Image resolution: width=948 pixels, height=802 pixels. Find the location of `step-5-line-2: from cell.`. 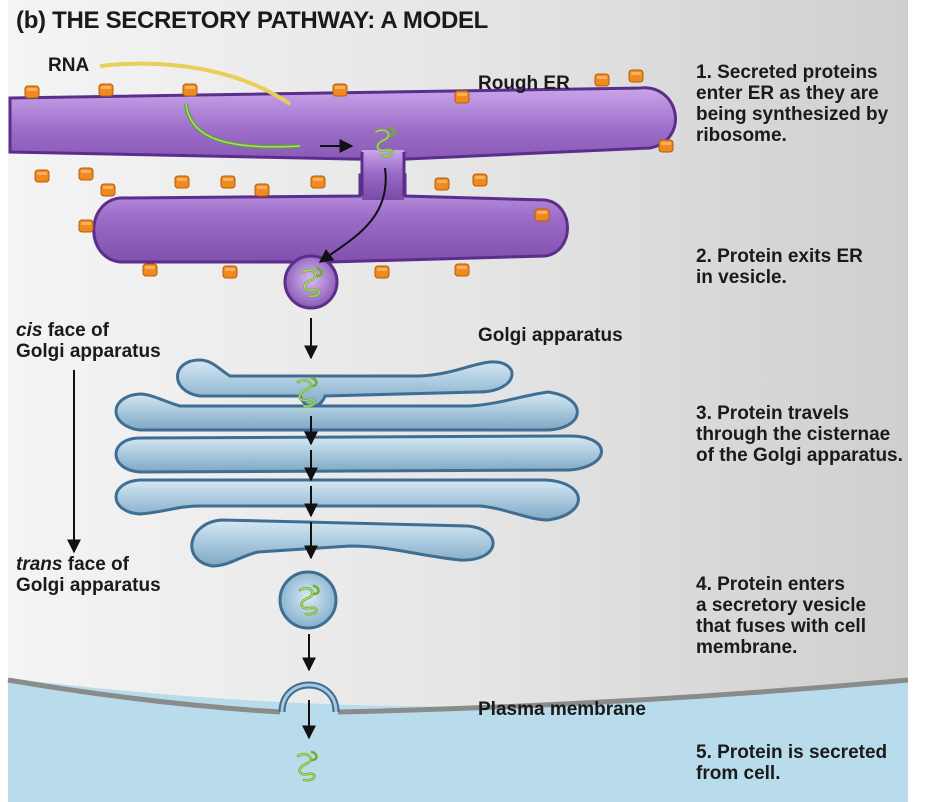

step-5-line-2: from cell. is located at coordinates (738, 773).